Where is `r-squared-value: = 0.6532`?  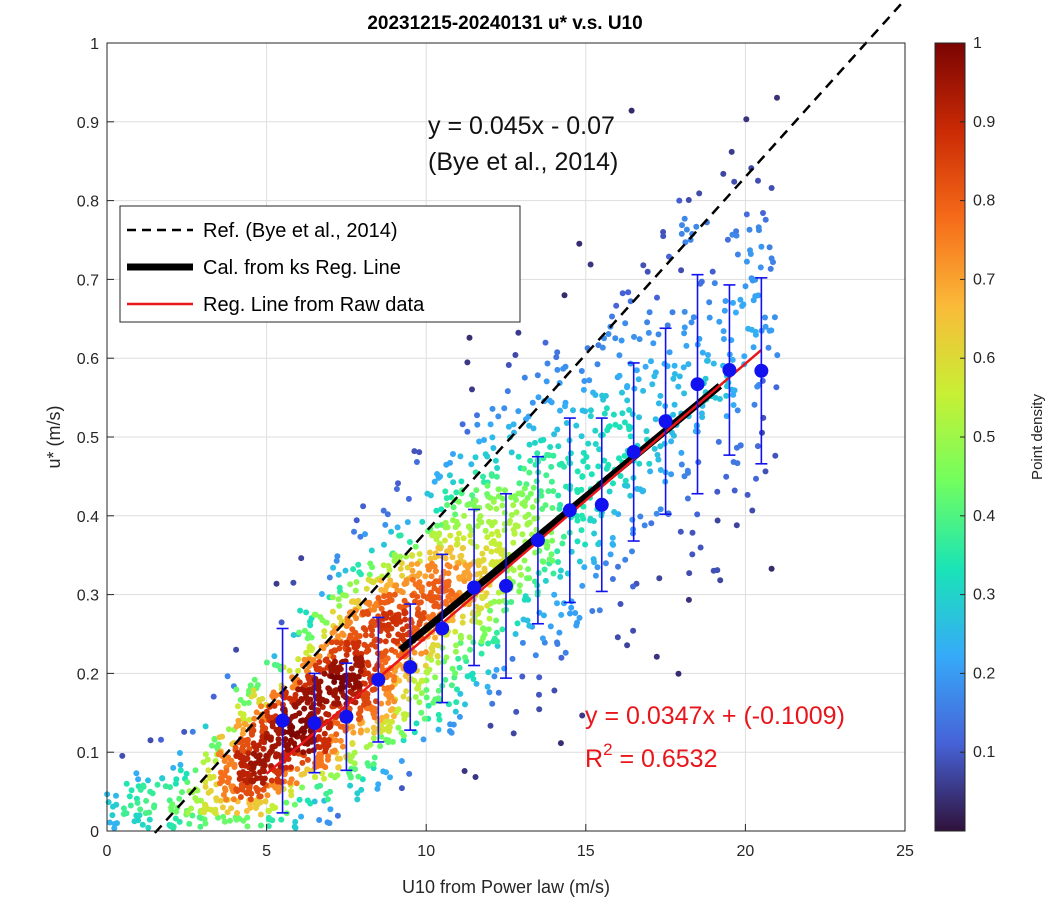 r-squared-value: = 0.6532 is located at coordinates (665, 759).